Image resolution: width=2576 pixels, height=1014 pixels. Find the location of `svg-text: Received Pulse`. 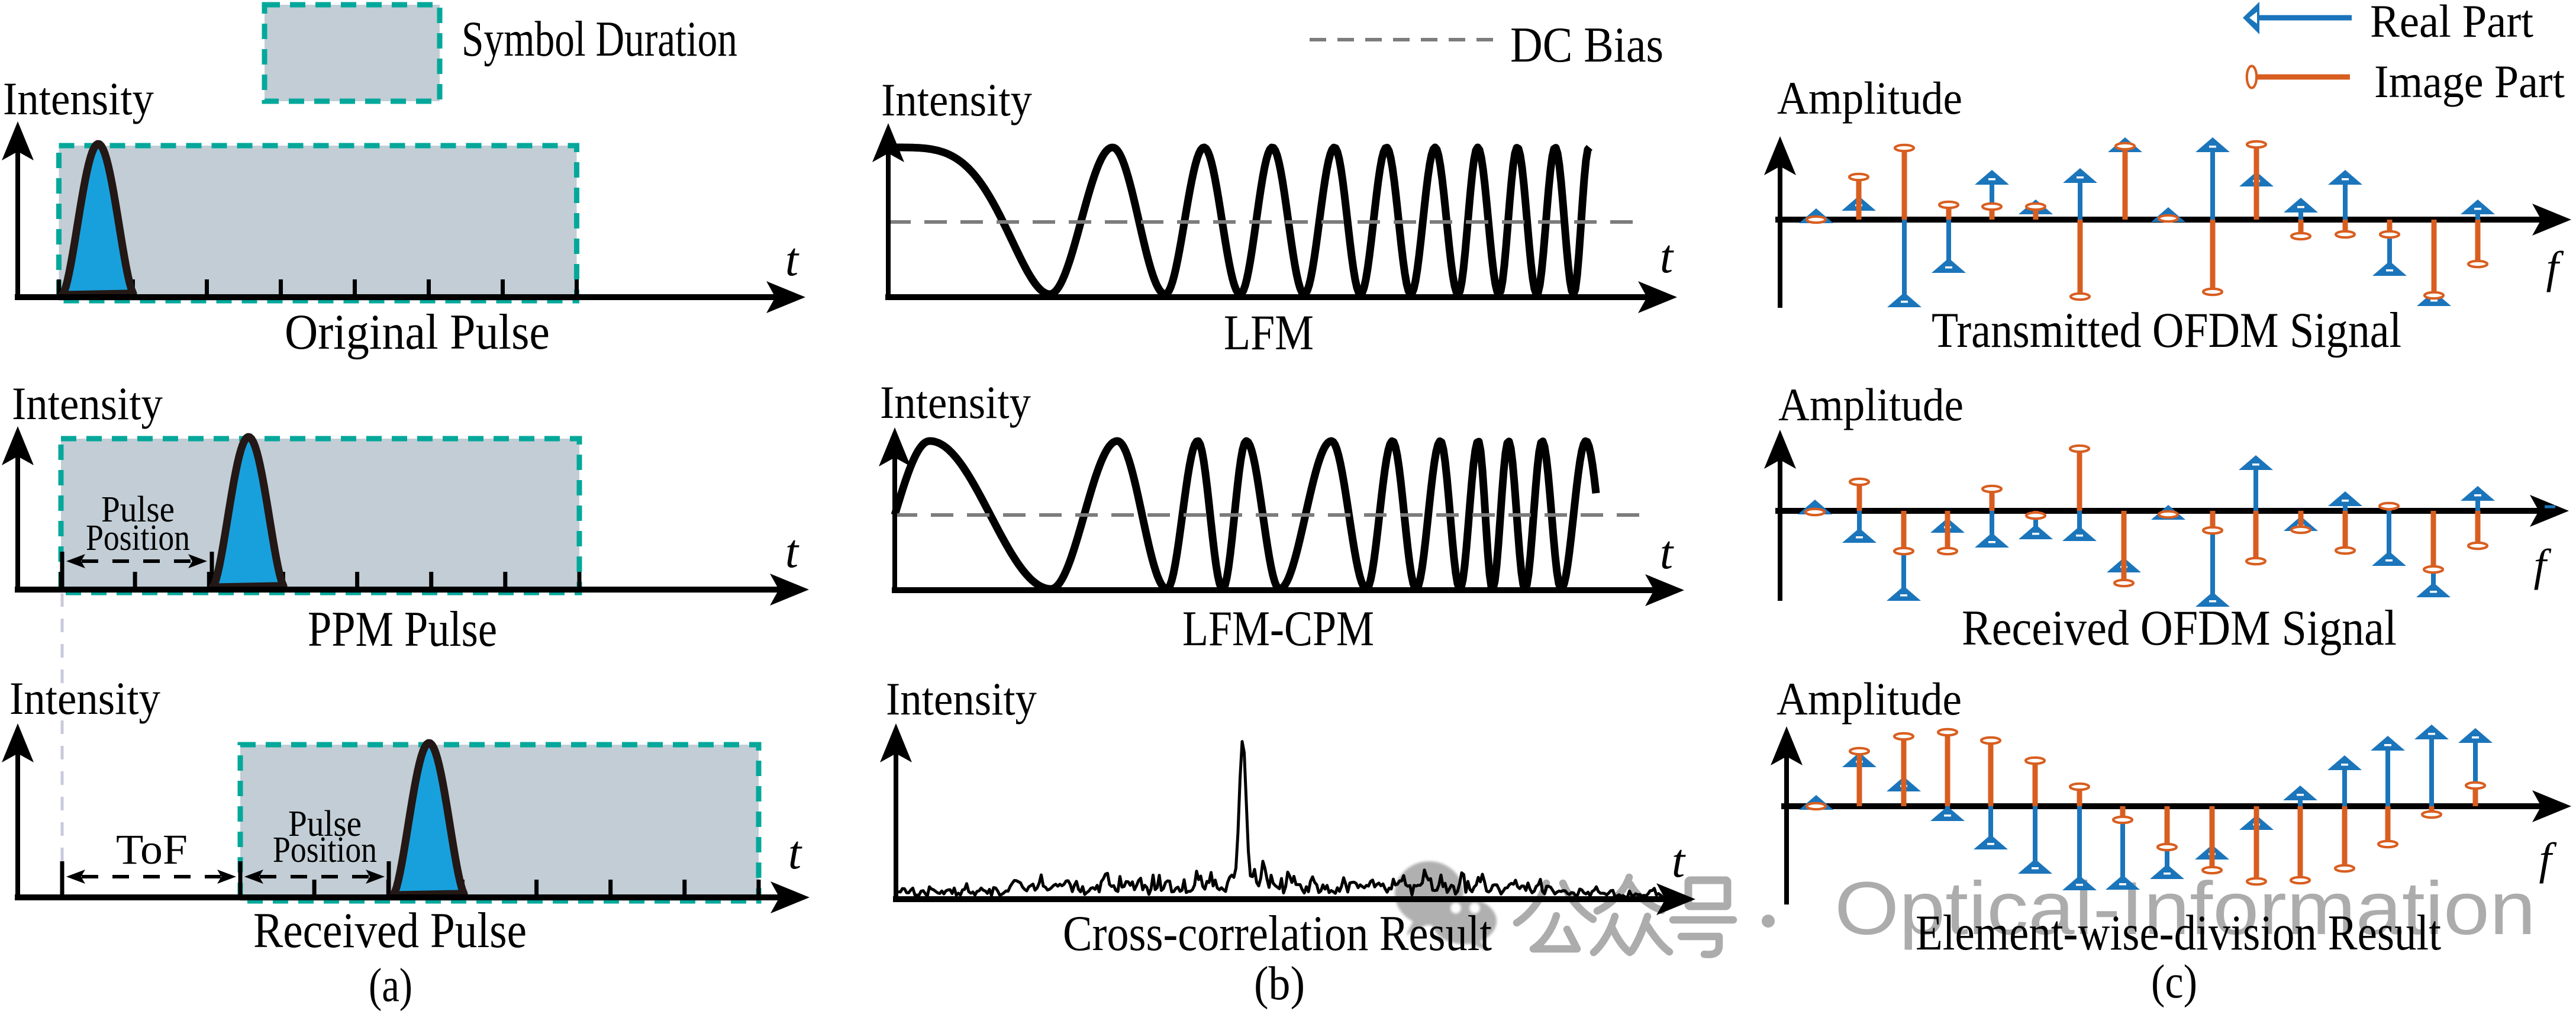

svg-text: Received Pulse is located at coordinates (390, 930).